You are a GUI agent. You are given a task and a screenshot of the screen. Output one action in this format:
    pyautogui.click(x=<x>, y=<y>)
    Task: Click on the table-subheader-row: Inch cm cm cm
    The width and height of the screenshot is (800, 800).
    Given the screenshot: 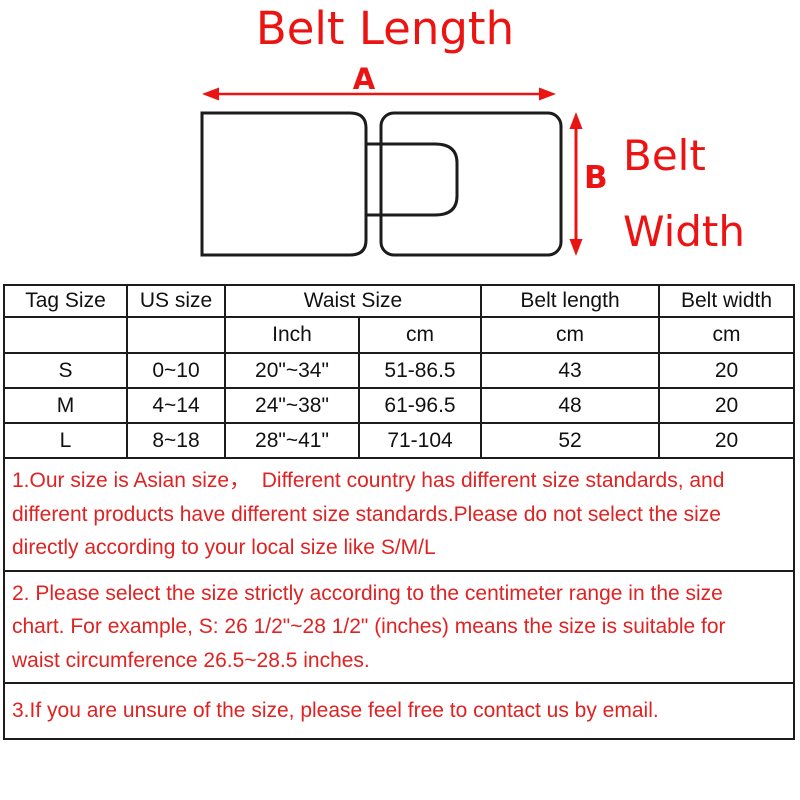 What is the action you would take?
    pyautogui.click(x=399, y=335)
    